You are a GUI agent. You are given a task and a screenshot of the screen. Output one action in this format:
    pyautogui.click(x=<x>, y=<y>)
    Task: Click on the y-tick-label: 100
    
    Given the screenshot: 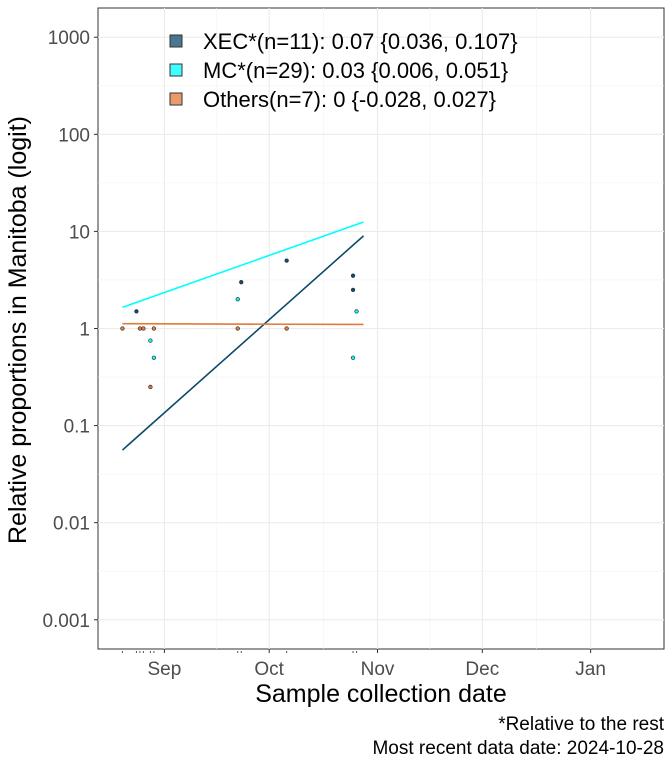 What is the action you would take?
    pyautogui.click(x=74, y=135)
    